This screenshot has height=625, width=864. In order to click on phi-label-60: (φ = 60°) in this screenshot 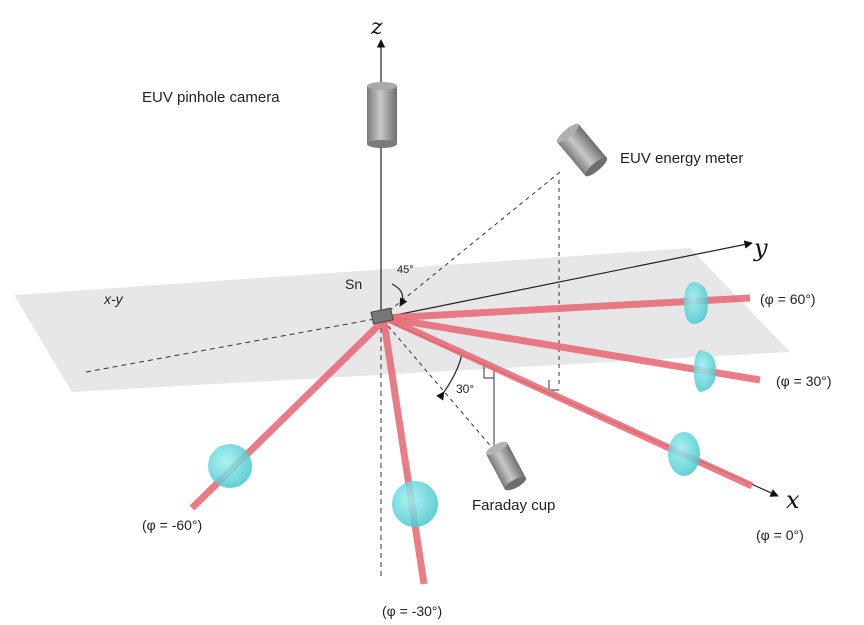, I will do `click(788, 299)`.